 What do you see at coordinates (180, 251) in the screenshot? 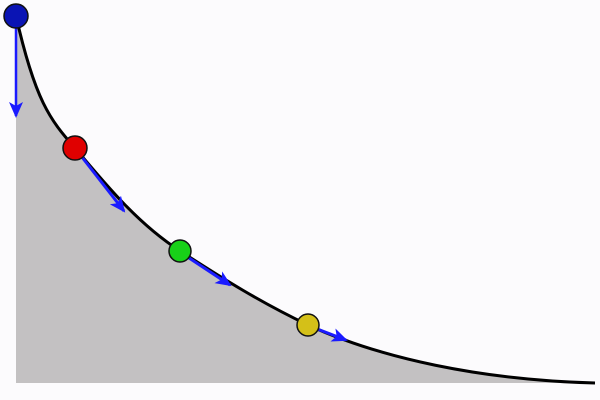
I see `green-ball` at bounding box center [180, 251].